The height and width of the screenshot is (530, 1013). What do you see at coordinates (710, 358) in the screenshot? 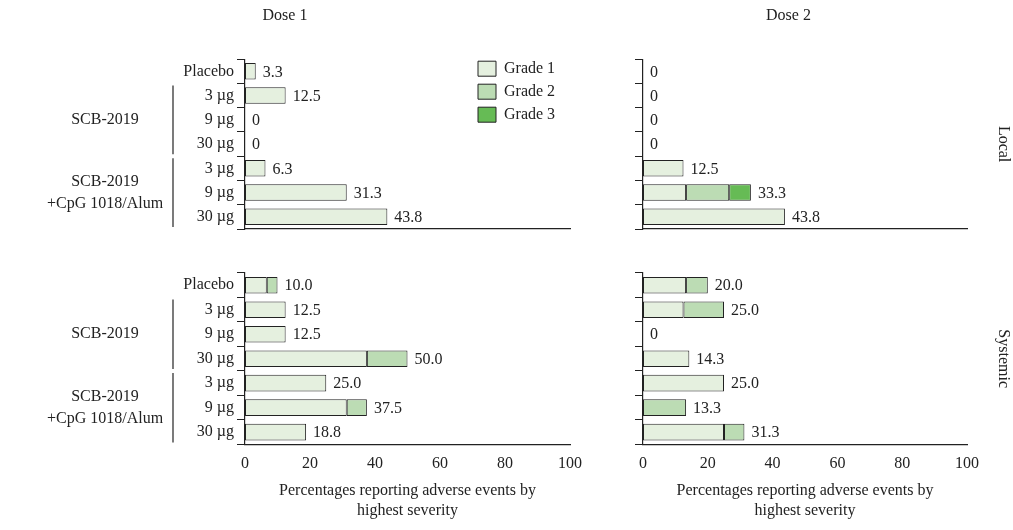
I see `total-label: 14.3` at bounding box center [710, 358].